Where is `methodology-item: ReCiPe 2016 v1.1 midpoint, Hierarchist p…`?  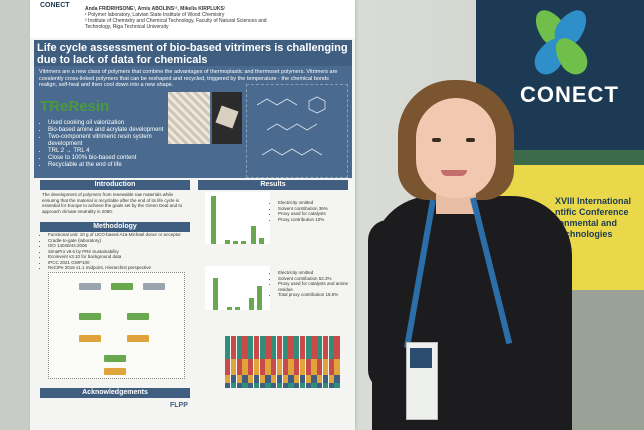
methodology-item: ReCiPe 2016 v1.1 midpoint, Hierarchist p… is located at coordinates (121, 268).